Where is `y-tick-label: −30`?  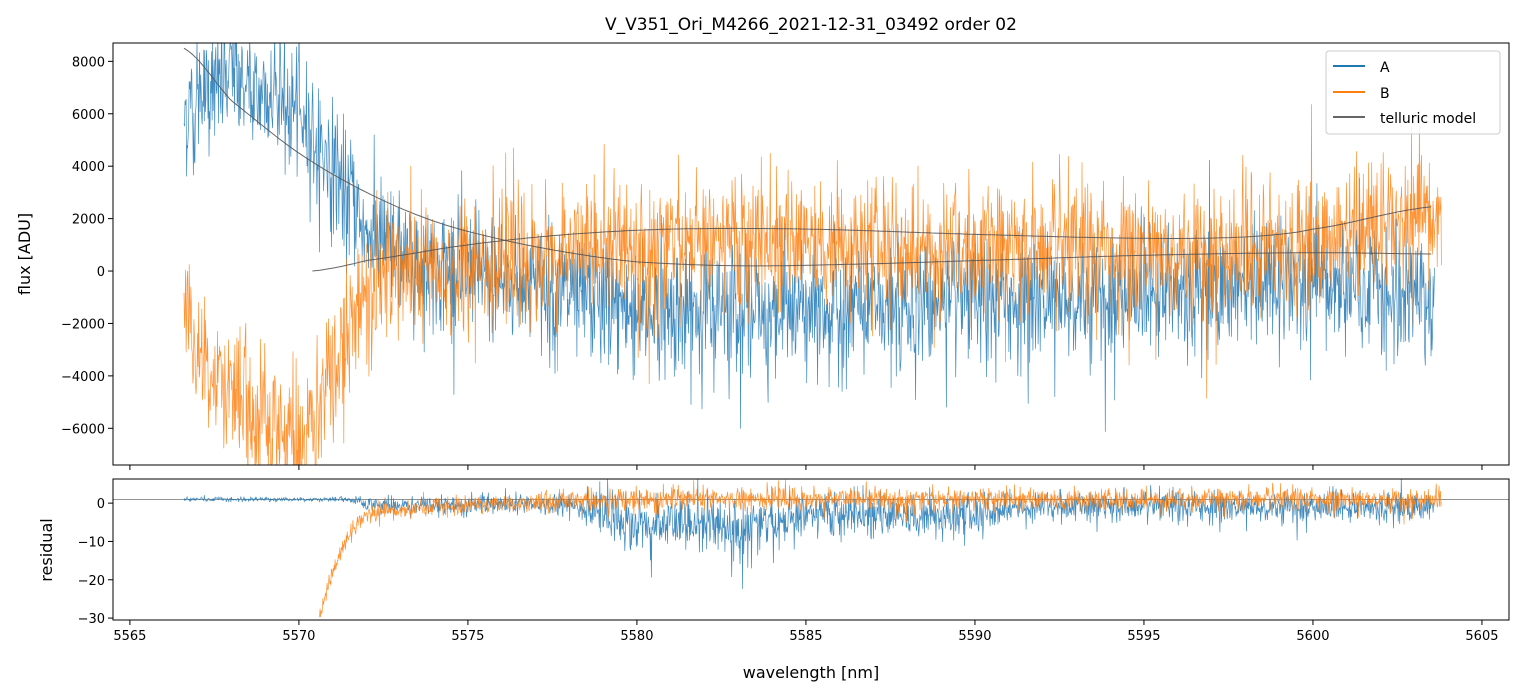
y-tick-label: −30 is located at coordinates (91, 619).